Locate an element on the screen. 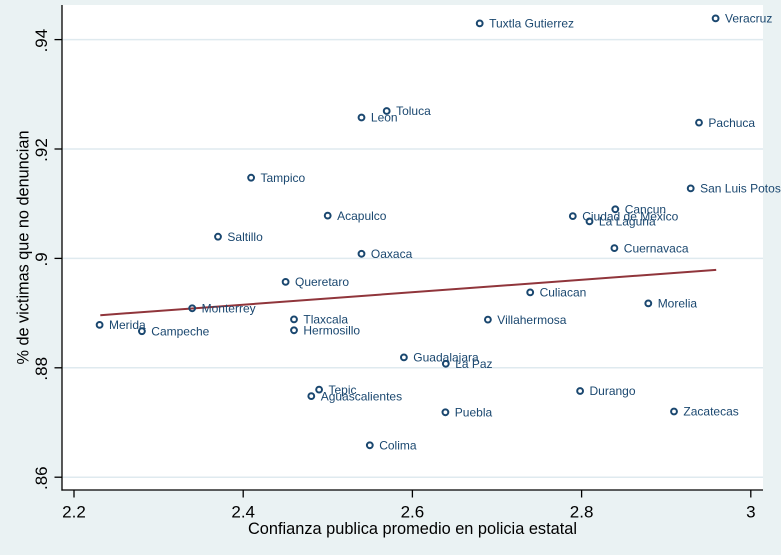  svg-text: Tlaxcala is located at coordinates (325, 320).